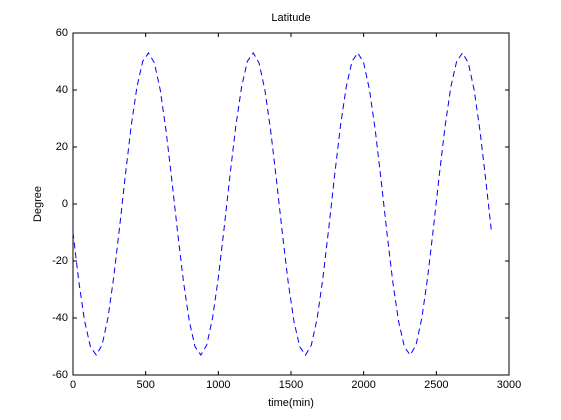 The image size is (561, 420). I want to click on y-tick-label: 40, so click(62, 90).